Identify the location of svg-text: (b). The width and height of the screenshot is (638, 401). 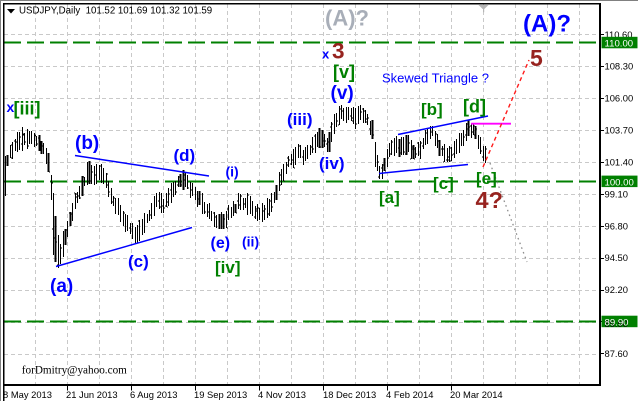
(87, 143).